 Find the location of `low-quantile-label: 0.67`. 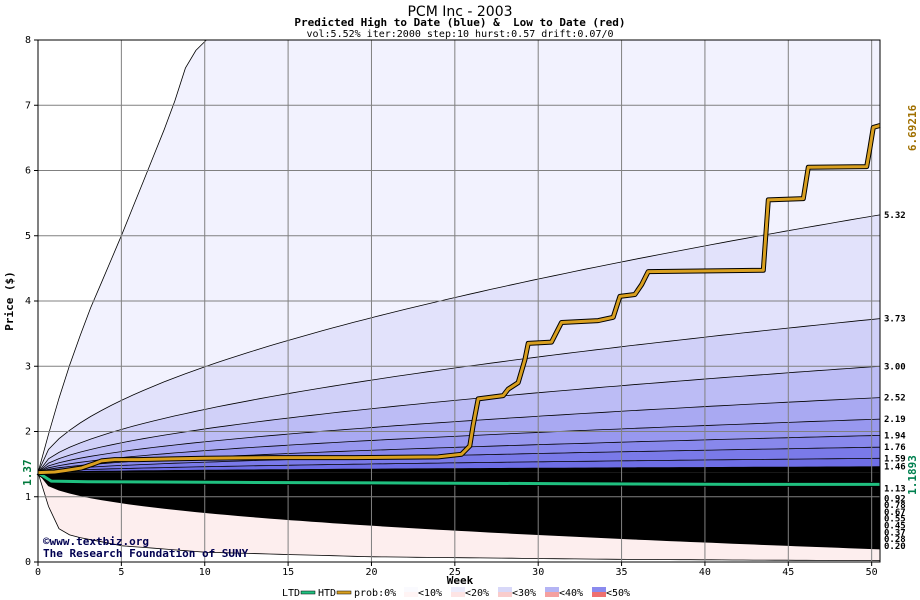

low-quantile-label: 0.67 is located at coordinates (895, 513).